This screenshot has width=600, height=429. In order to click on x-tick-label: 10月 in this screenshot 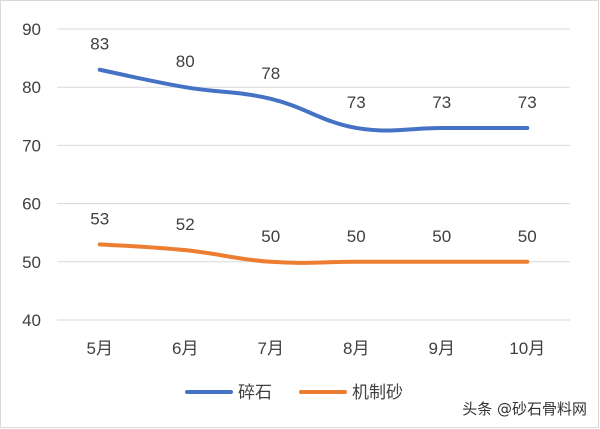, I will do `click(527, 348)`.